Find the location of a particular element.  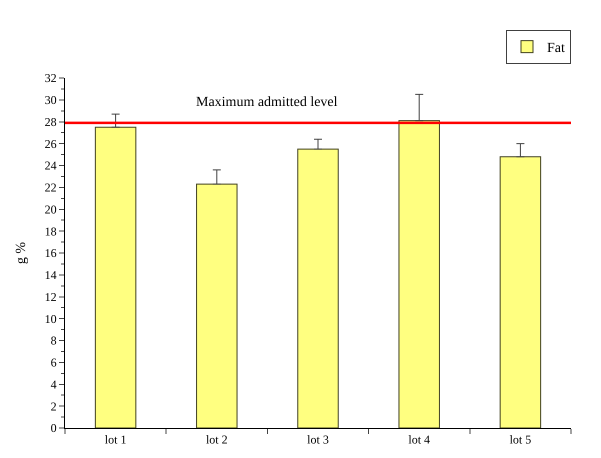

y-axis-title: g % is located at coordinates (22, 253).